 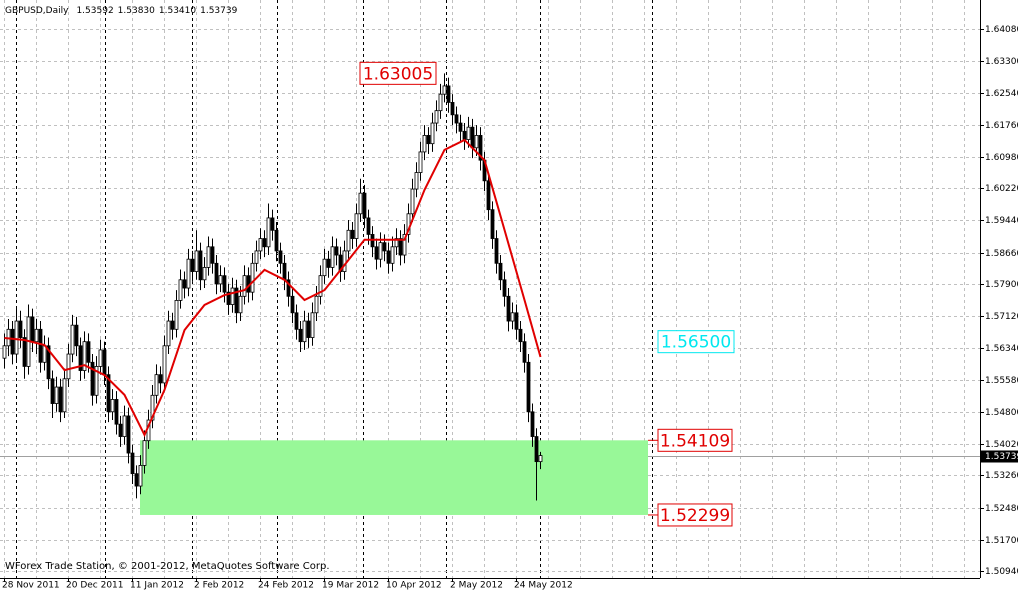 I want to click on x-tick-label: 28 Nov 2011, so click(x=31, y=586).